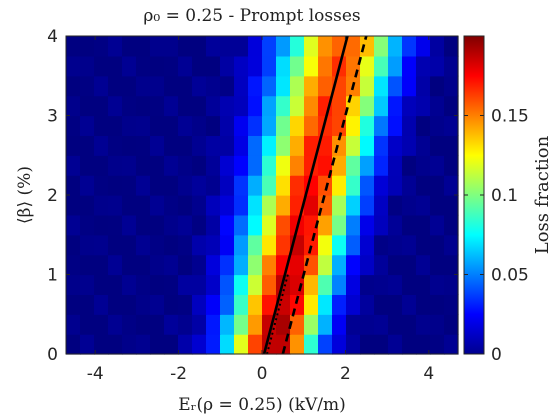 Image resolution: width=560 pixels, height=420 pixels. What do you see at coordinates (315, 195) in the screenshot?
I see `overlay-lines` at bounding box center [315, 195].